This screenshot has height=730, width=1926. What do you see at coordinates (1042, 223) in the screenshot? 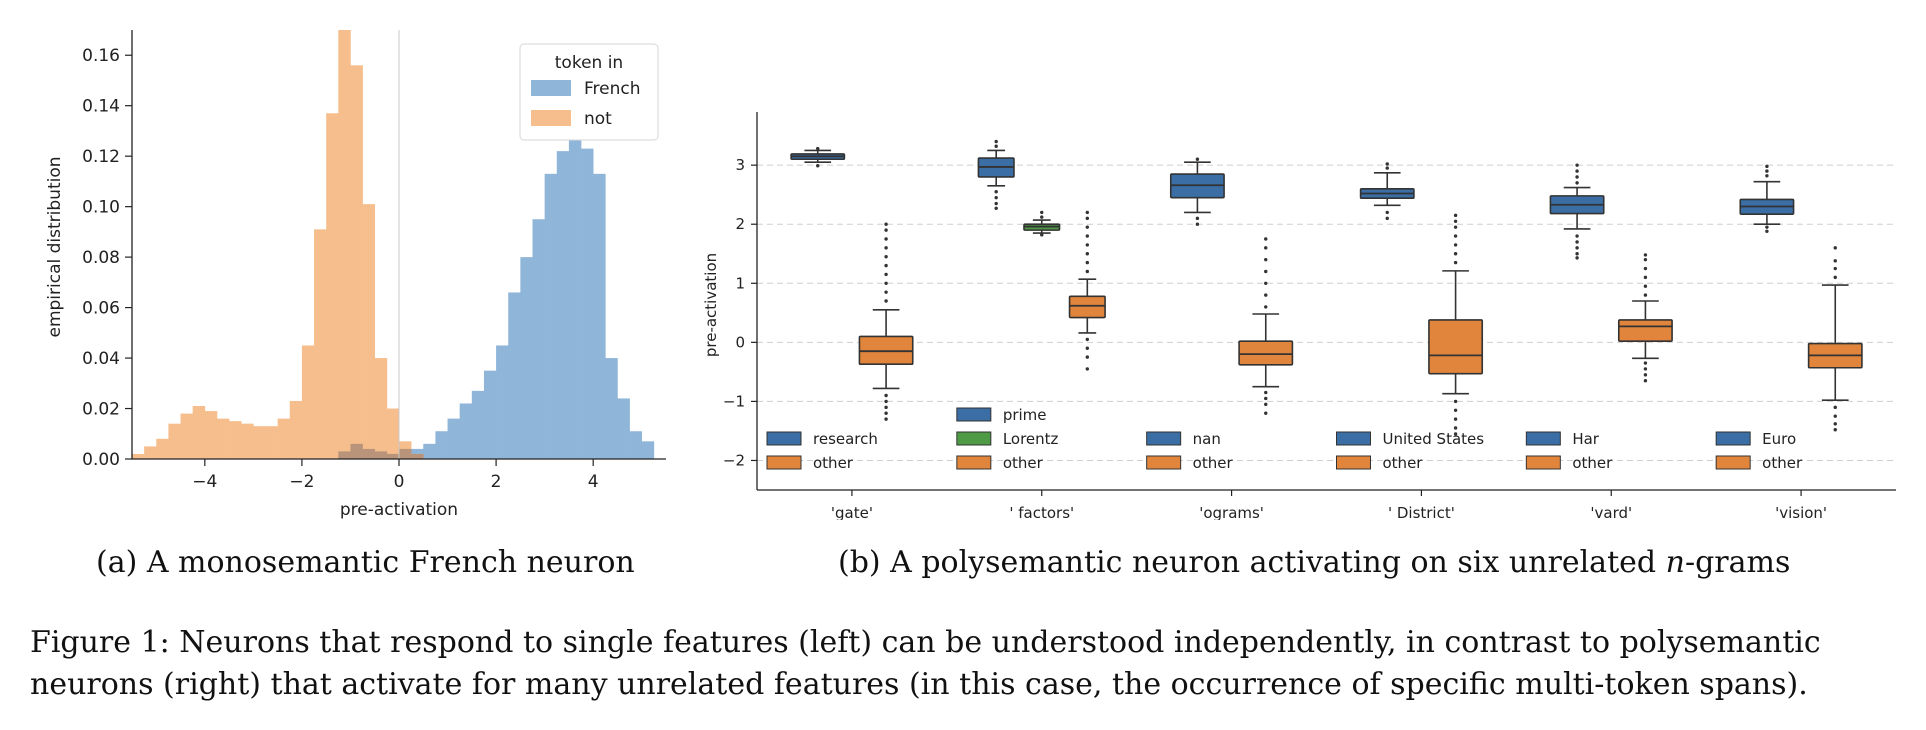
I see `box-1-lorentz` at bounding box center [1042, 223].